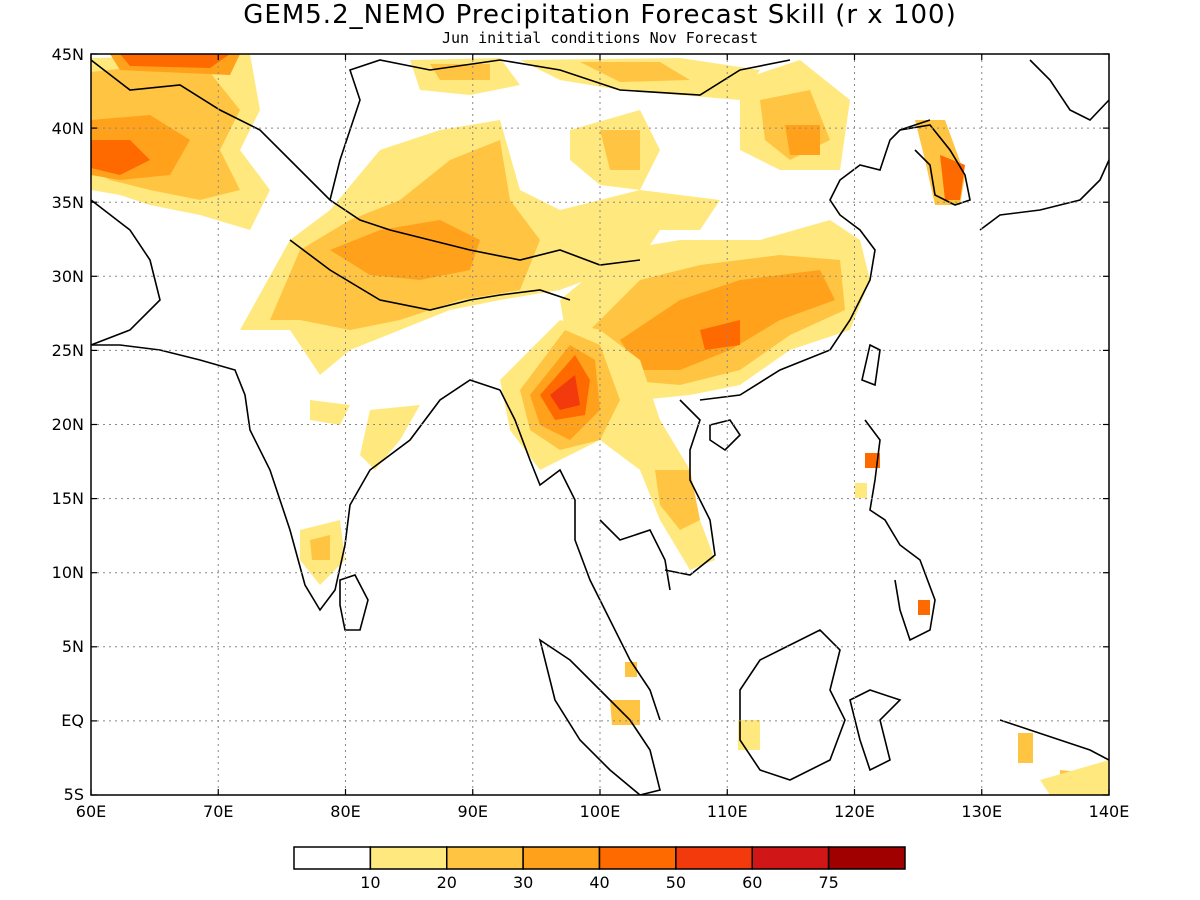 This screenshot has height=900, width=1200. Describe the element at coordinates (218, 811) in the screenshot. I see `lon-tick-label: 70E` at that location.